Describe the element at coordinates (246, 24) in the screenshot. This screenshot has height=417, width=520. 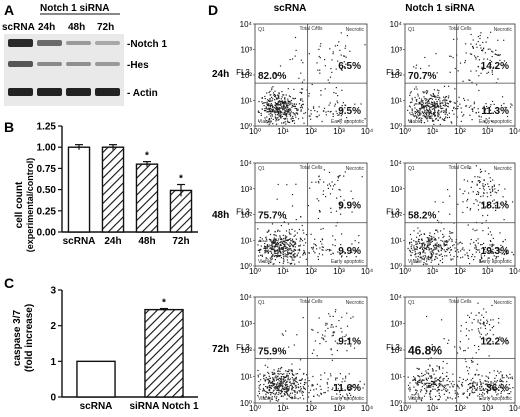
I see `y-tick-label: 10⁴` at that location.